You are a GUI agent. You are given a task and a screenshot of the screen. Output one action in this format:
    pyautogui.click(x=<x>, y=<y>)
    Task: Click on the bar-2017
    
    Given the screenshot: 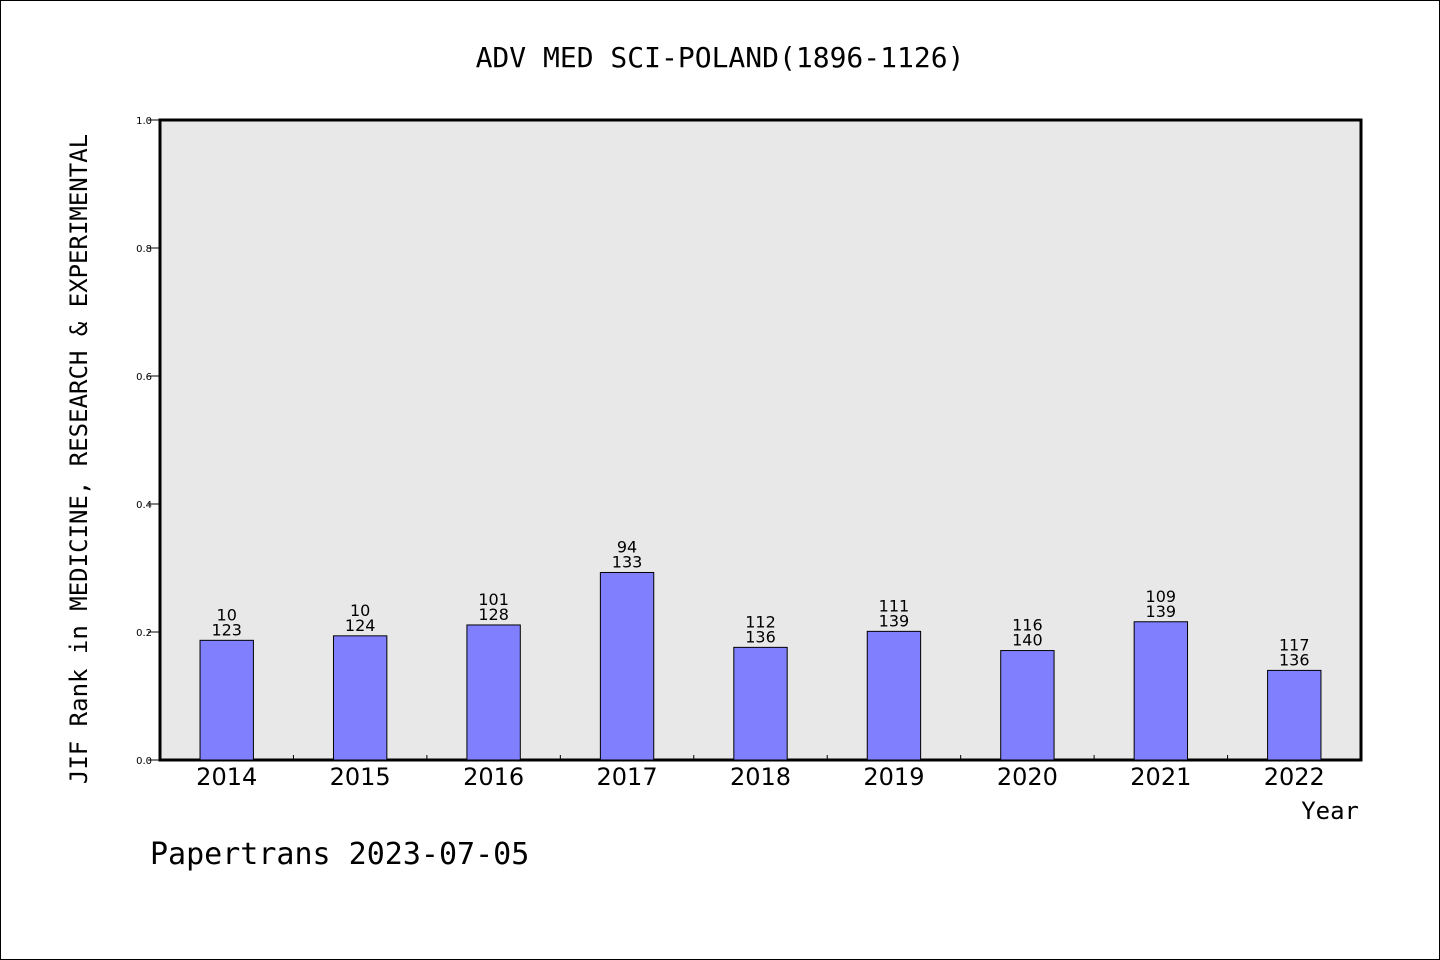 What is the action you would take?
    pyautogui.click(x=627, y=666)
    